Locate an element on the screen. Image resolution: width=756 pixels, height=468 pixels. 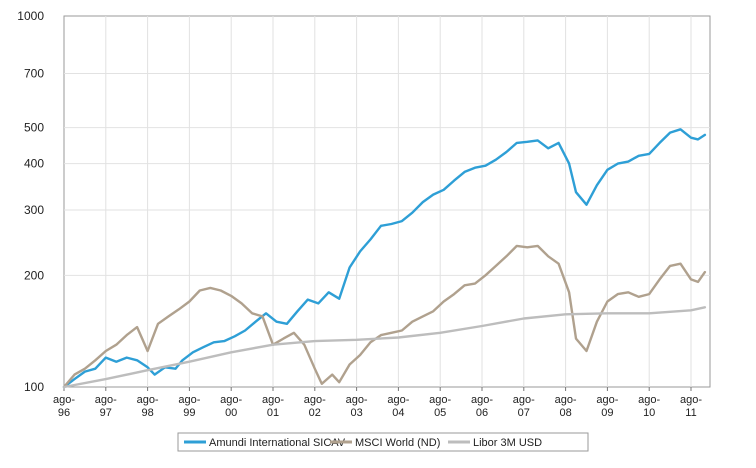
x-tick-label-bottom: 01 is located at coordinates (273, 413).